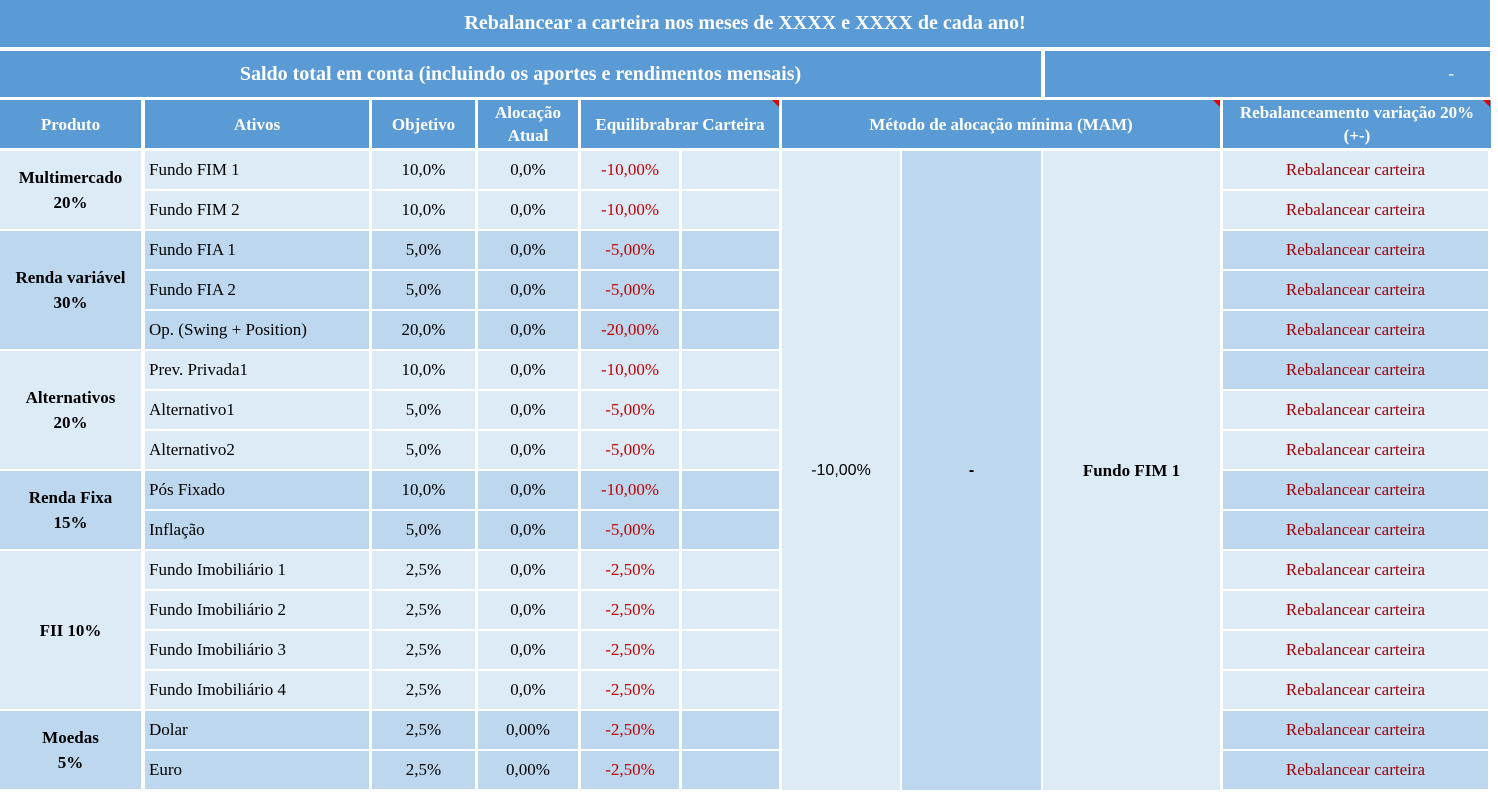 The height and width of the screenshot is (802, 1498). I want to click on equilibrar-cell: -20,00%, so click(630, 330).